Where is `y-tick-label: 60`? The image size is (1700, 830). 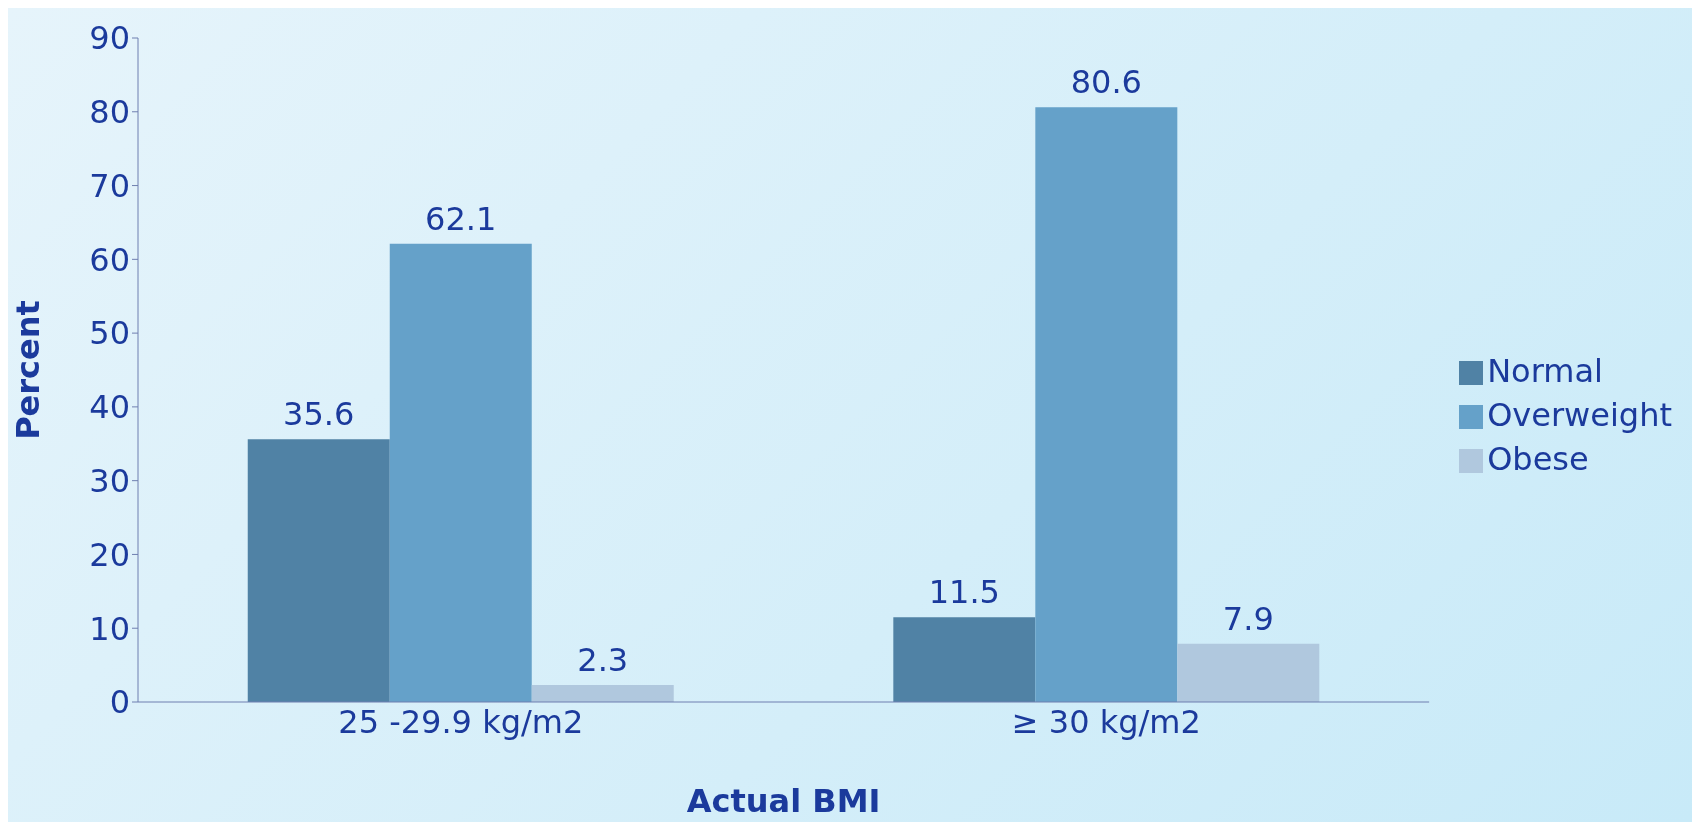
y-tick-label: 60 is located at coordinates (109, 259).